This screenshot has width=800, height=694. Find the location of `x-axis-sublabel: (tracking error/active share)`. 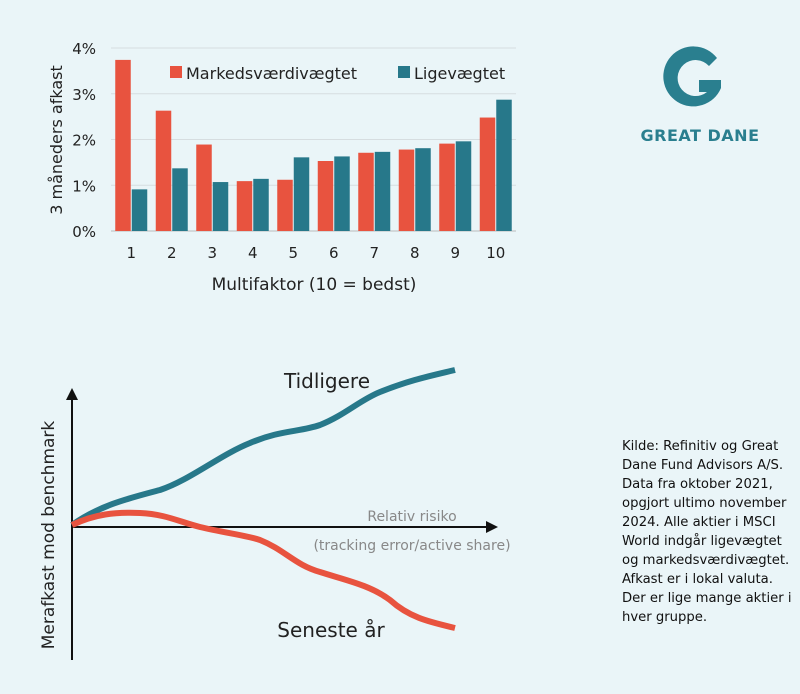

x-axis-sublabel: (tracking error/active share) is located at coordinates (411, 546).